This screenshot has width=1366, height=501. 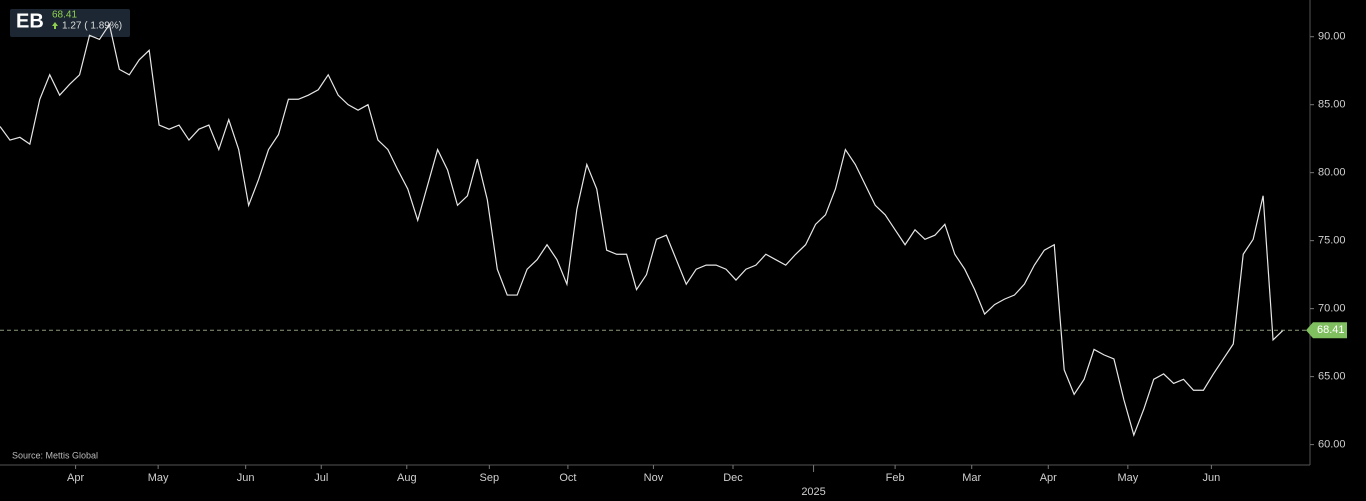 What do you see at coordinates (813, 492) in the screenshot?
I see `x-tick-label: 2025` at bounding box center [813, 492].